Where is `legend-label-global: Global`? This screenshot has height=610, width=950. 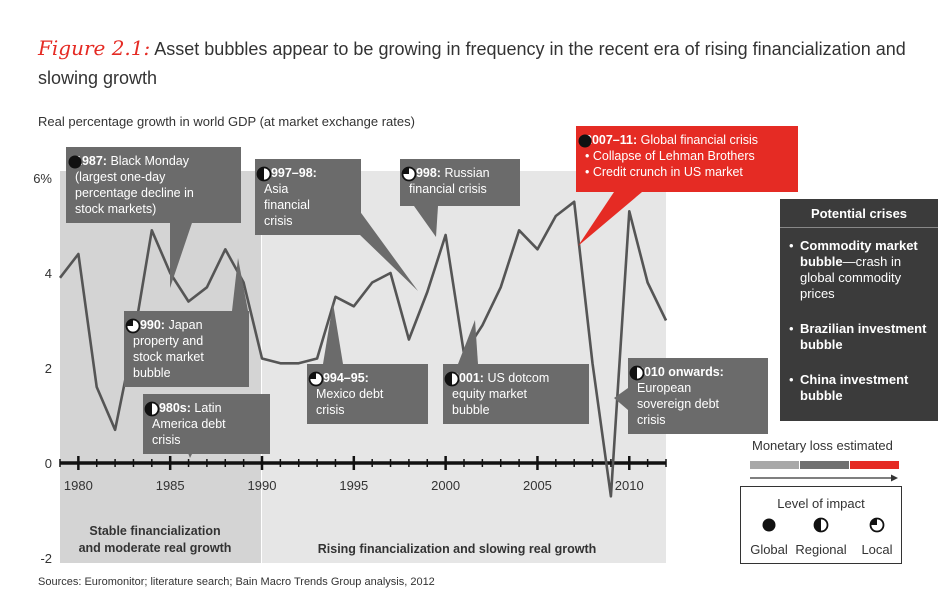 legend-label-global: Global is located at coordinates (769, 549).